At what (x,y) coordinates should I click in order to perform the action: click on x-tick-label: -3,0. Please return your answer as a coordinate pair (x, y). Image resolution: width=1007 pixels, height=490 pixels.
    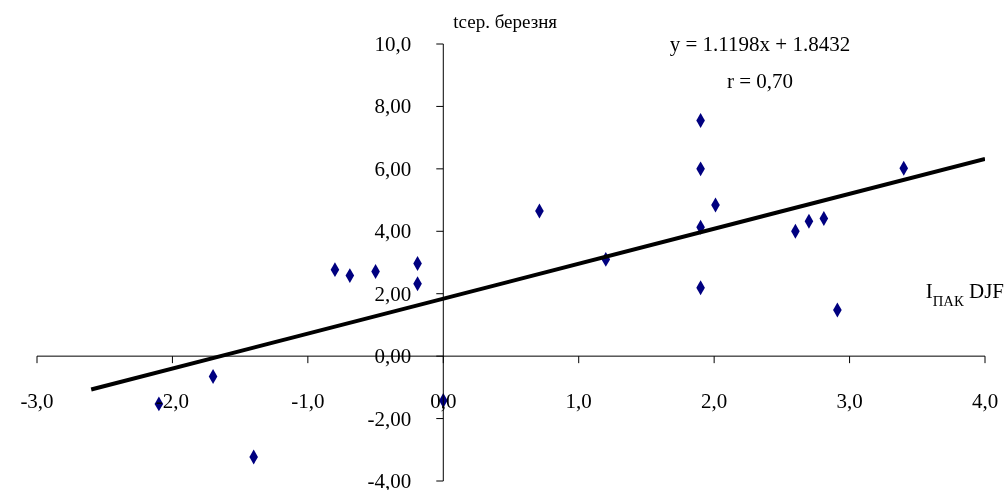
    Looking at the image, I should click on (37, 401).